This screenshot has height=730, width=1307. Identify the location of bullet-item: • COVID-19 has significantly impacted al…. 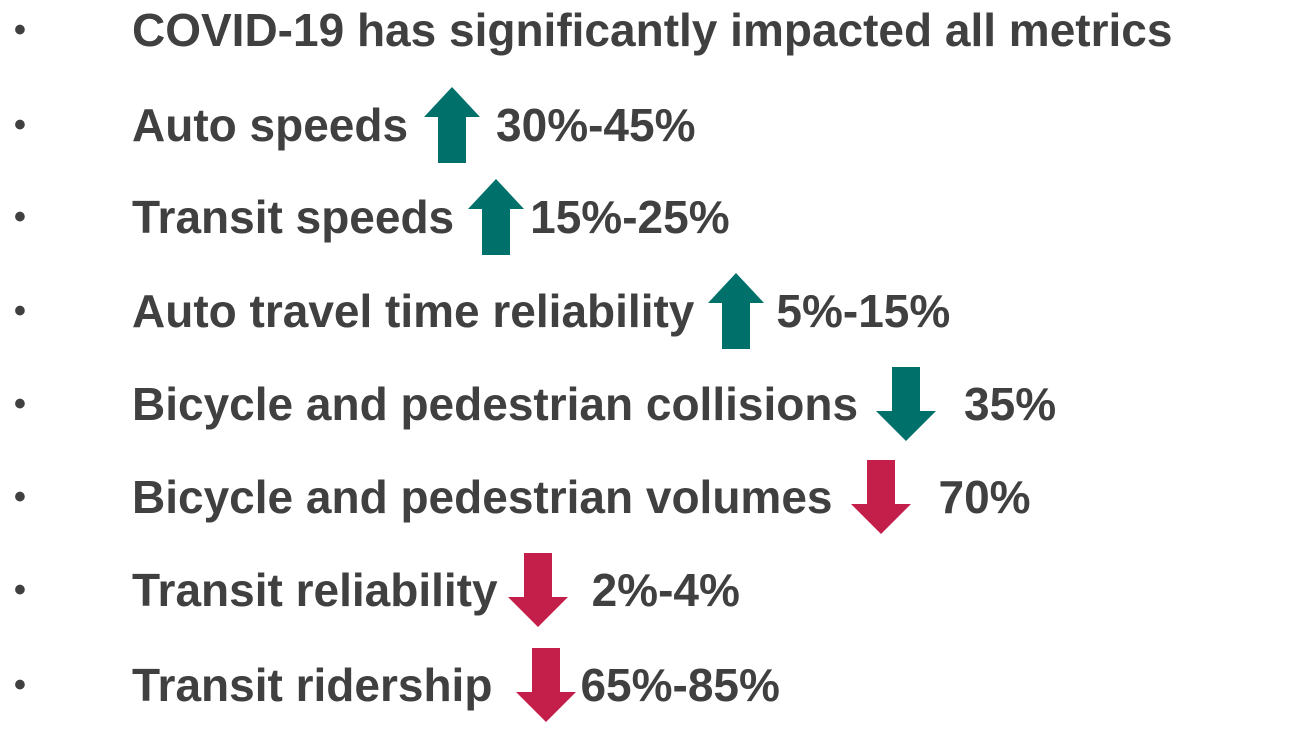
(586, 37).